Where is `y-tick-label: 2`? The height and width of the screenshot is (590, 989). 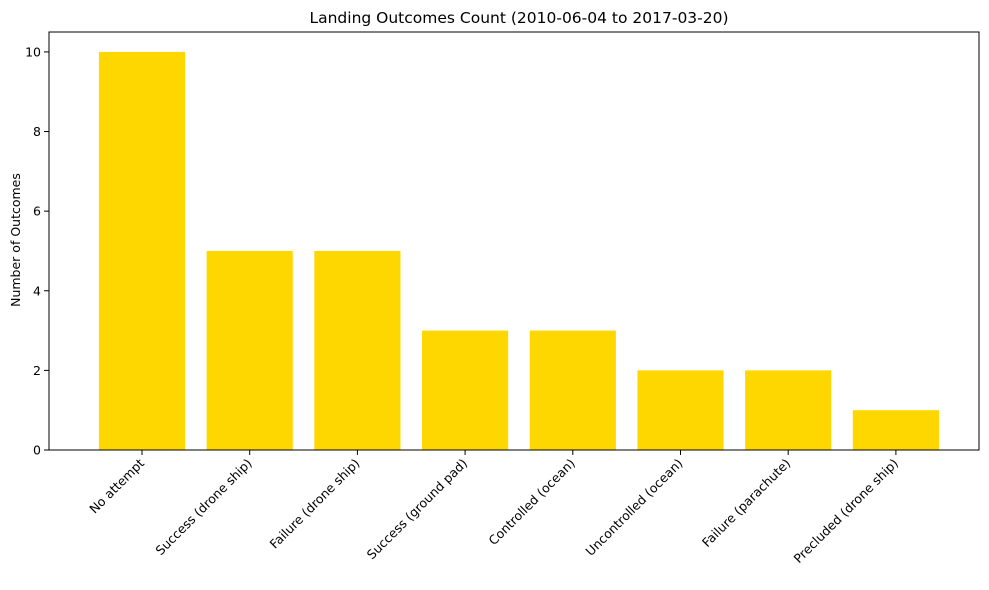
y-tick-label: 2 is located at coordinates (37, 370).